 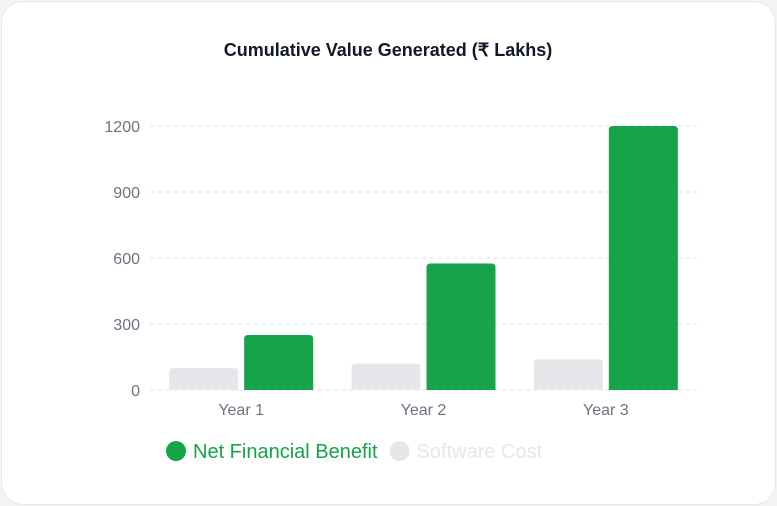 I want to click on y-tick-label: 1200, so click(x=122, y=127).